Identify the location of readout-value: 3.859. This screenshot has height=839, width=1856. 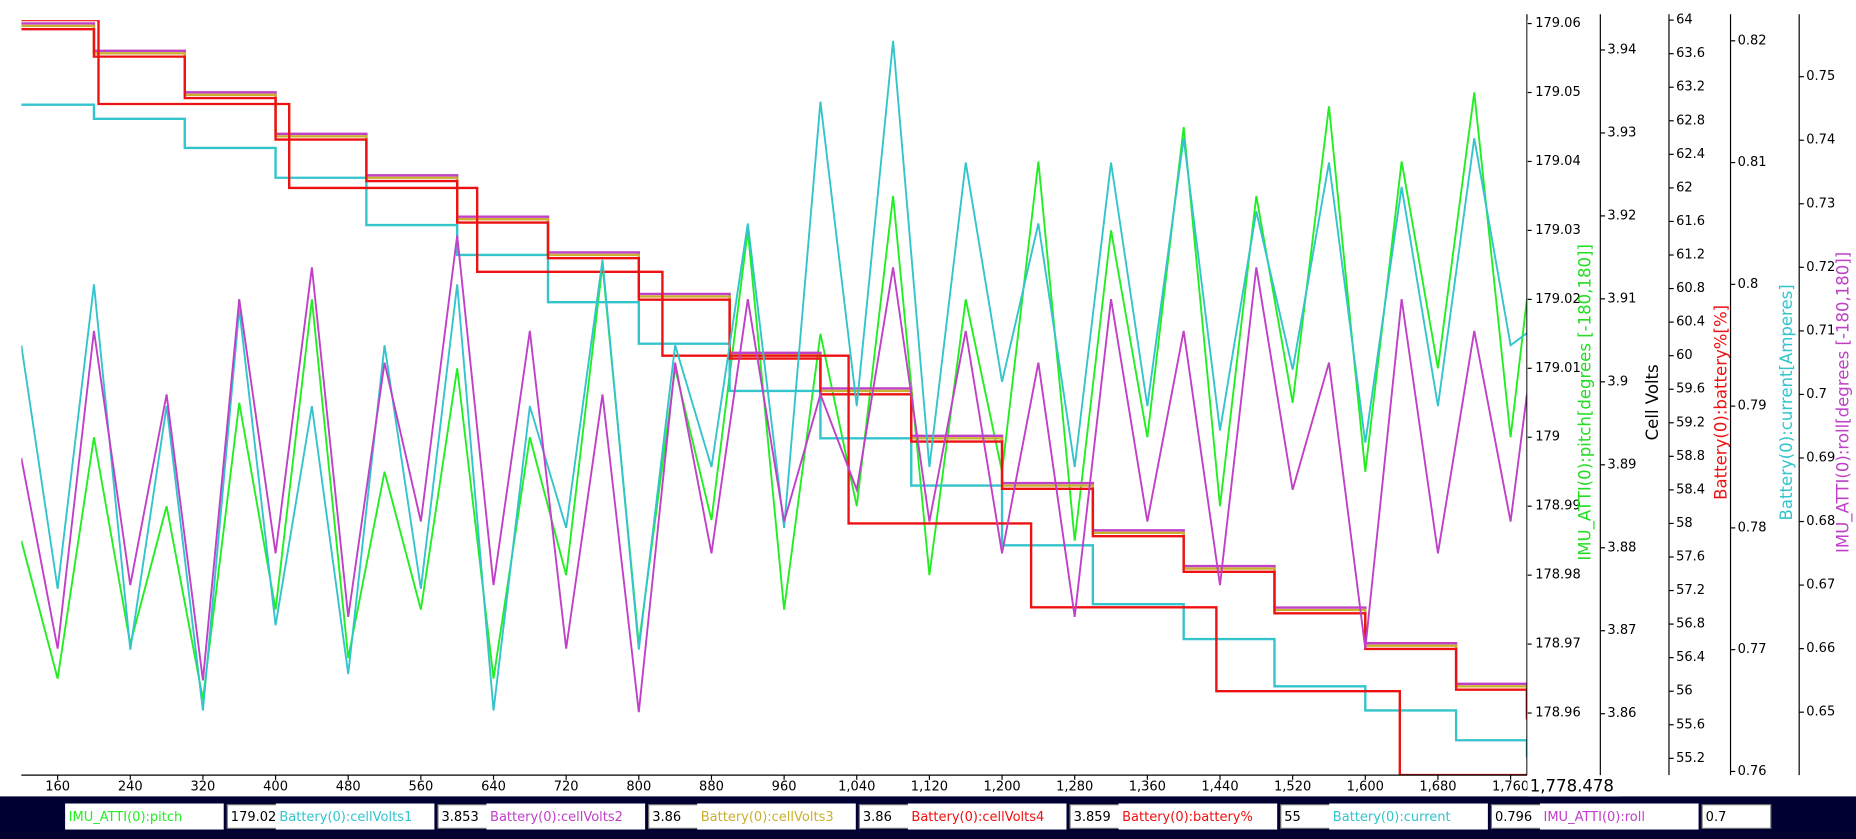
(1092, 817).